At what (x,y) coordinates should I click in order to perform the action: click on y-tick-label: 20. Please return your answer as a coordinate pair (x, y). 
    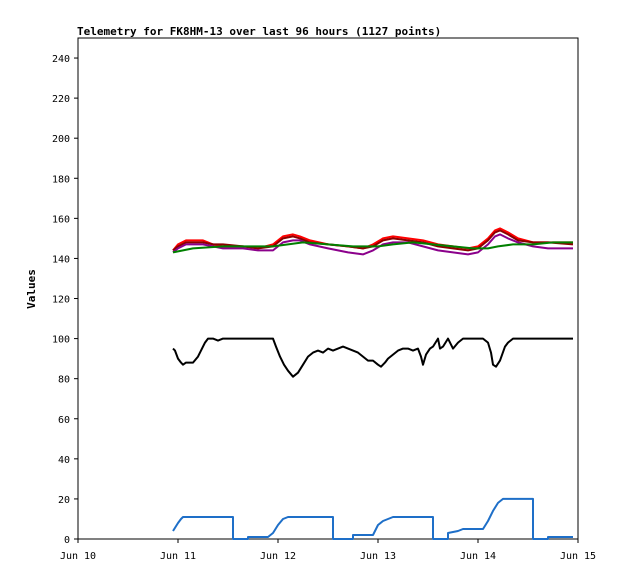
    Looking at the image, I should click on (64, 500).